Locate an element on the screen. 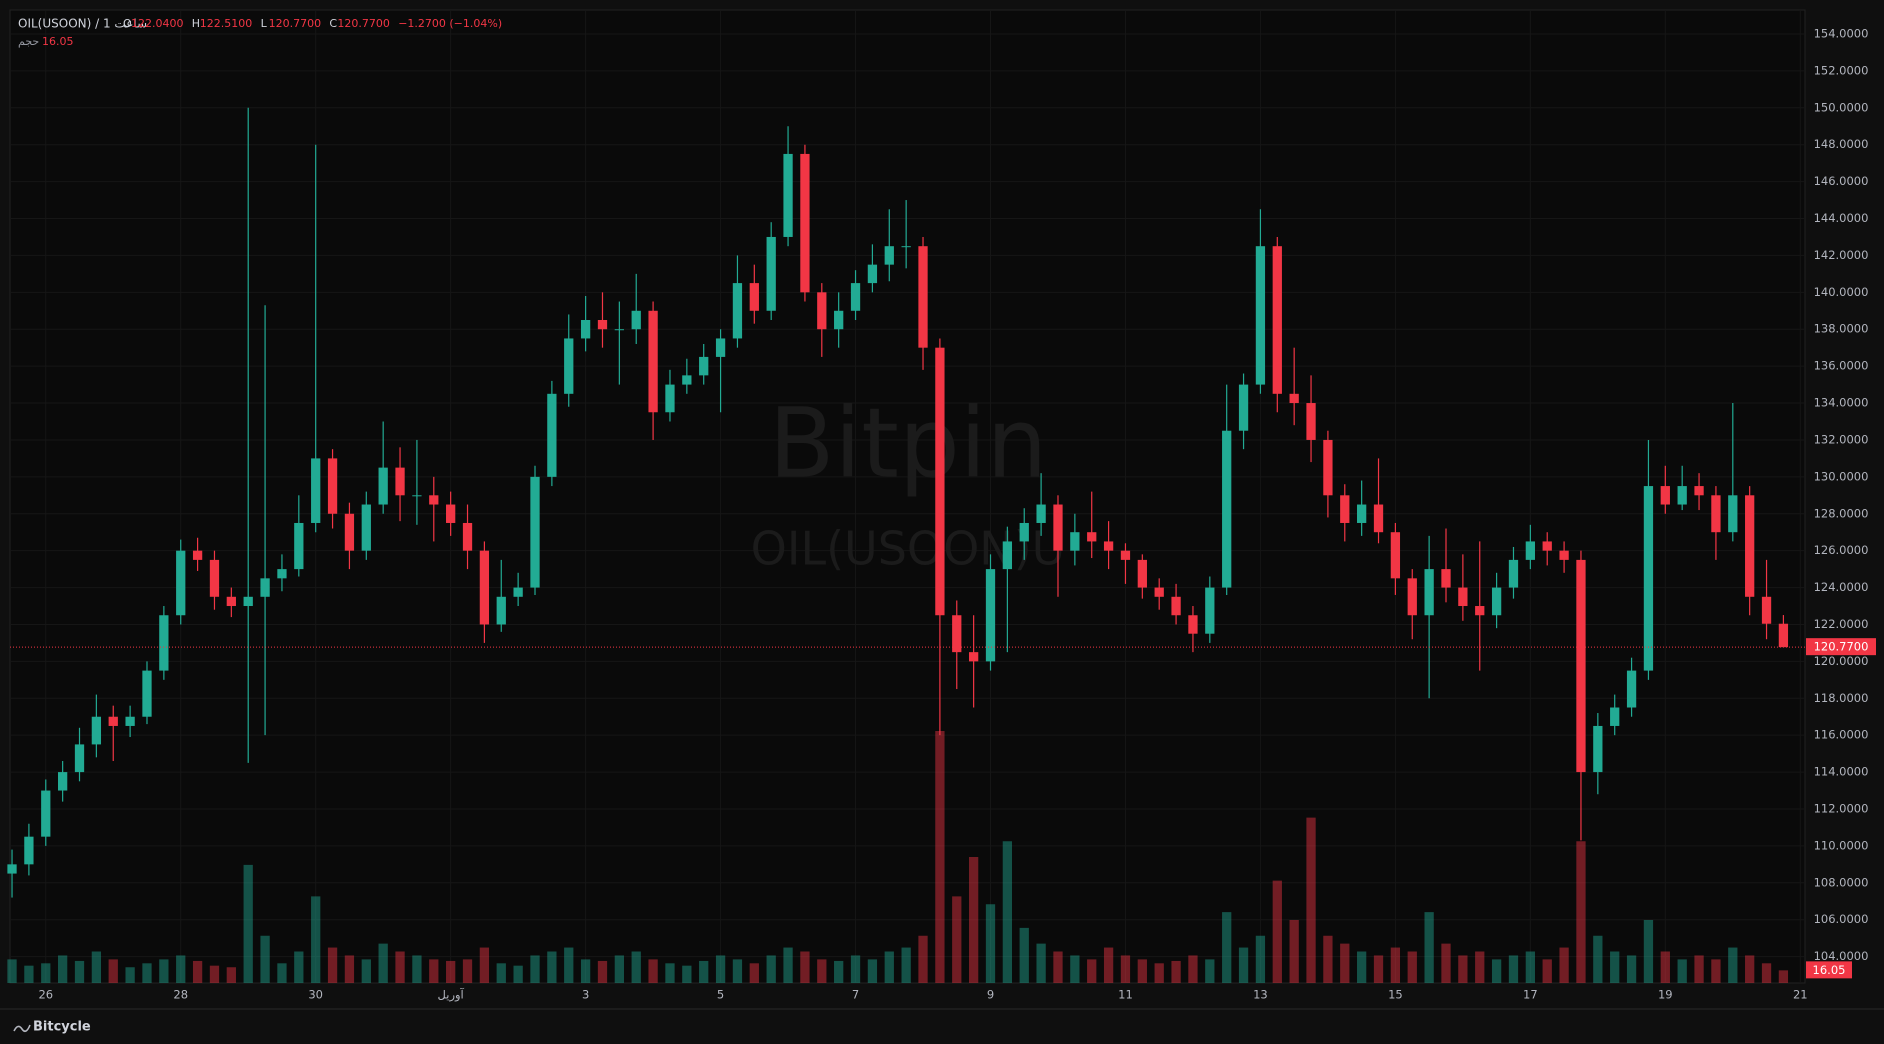 The width and height of the screenshot is (1884, 1044). x-tick-label: 19 is located at coordinates (1665, 995).